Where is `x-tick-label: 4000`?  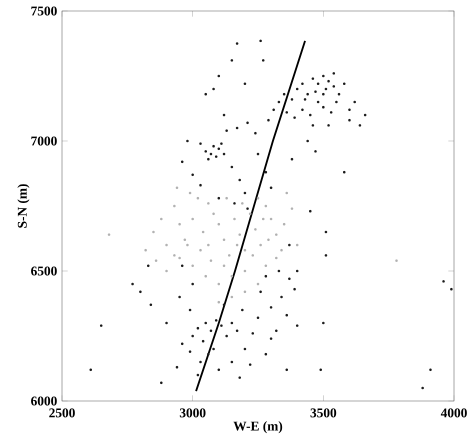 x-tick-label: 4000 is located at coordinates (453, 413).